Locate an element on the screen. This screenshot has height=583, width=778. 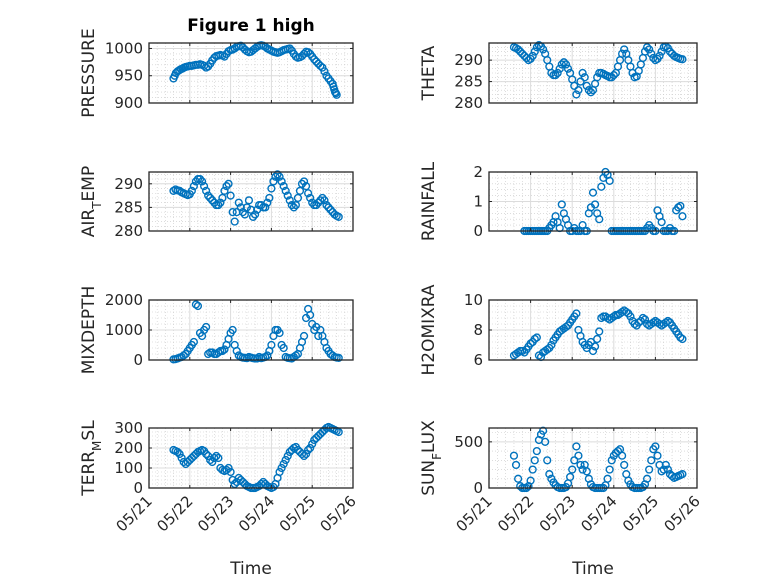
y-tick-label: 200 is located at coordinates (128, 448).